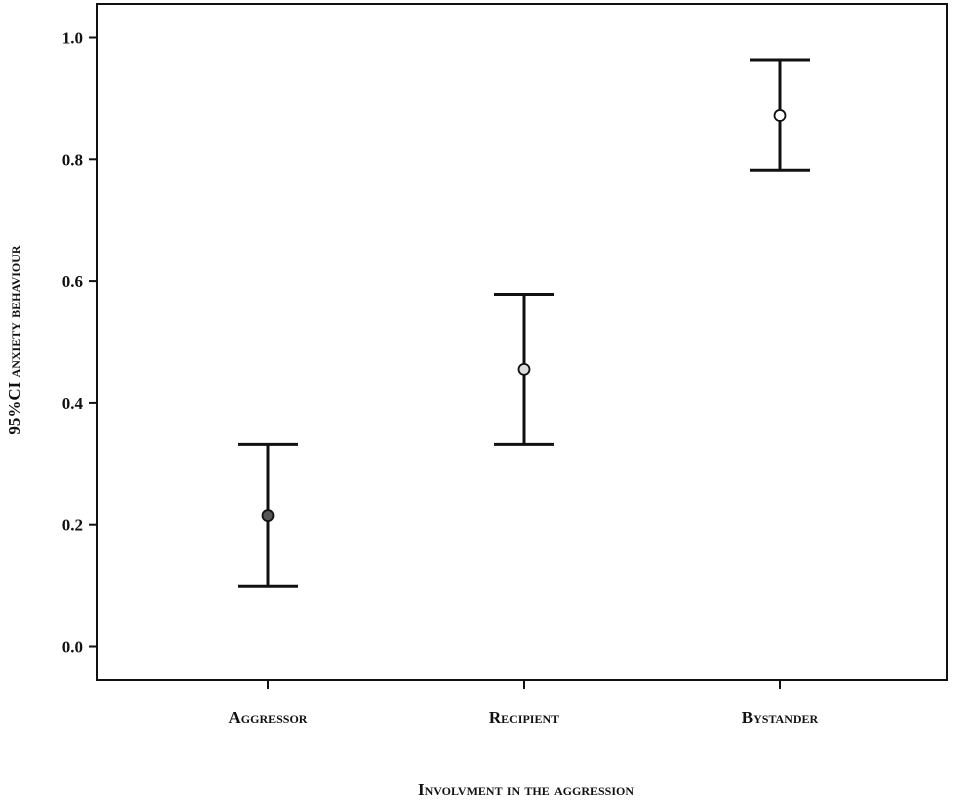 The width and height of the screenshot is (957, 801). Describe the element at coordinates (72, 37) in the screenshot. I see `y-tick-label: 1.0` at that location.